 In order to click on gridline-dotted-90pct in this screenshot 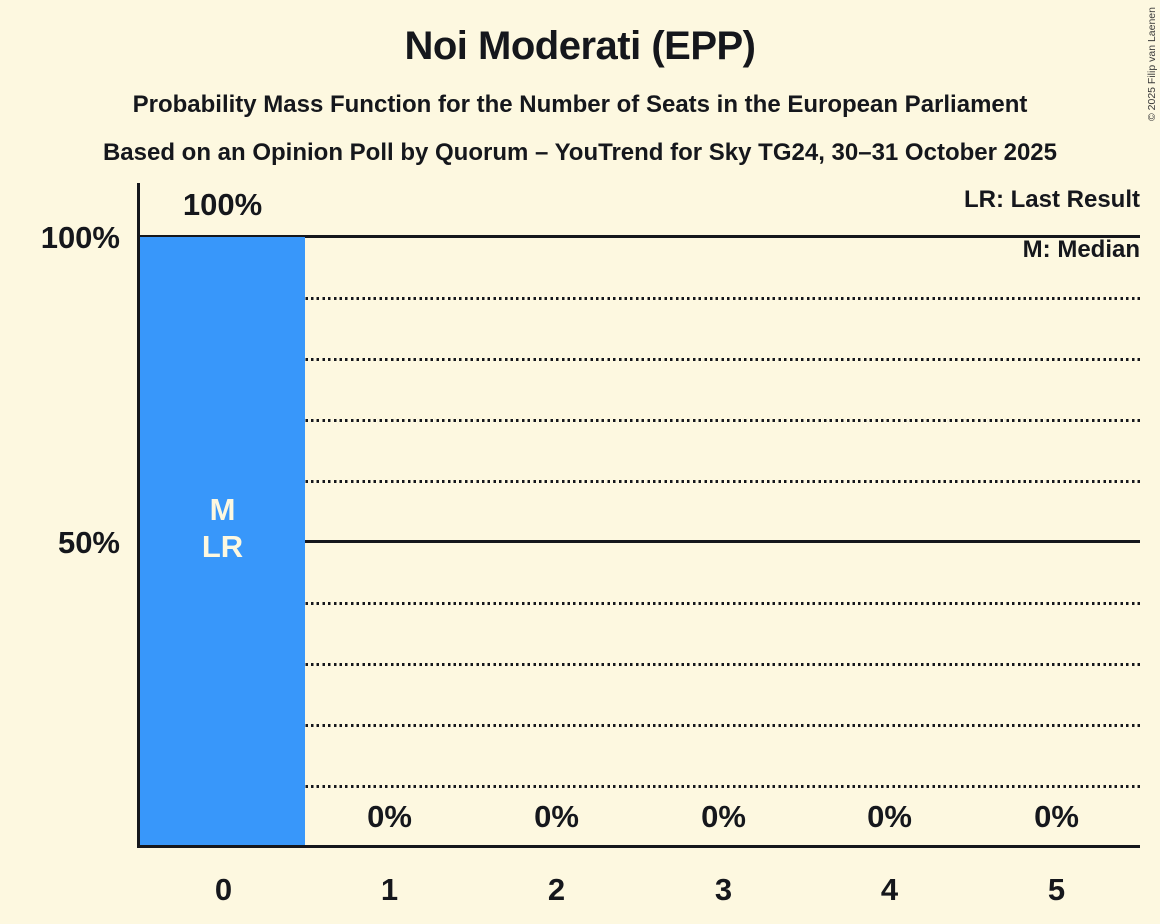, I will do `click(640, 298)`.